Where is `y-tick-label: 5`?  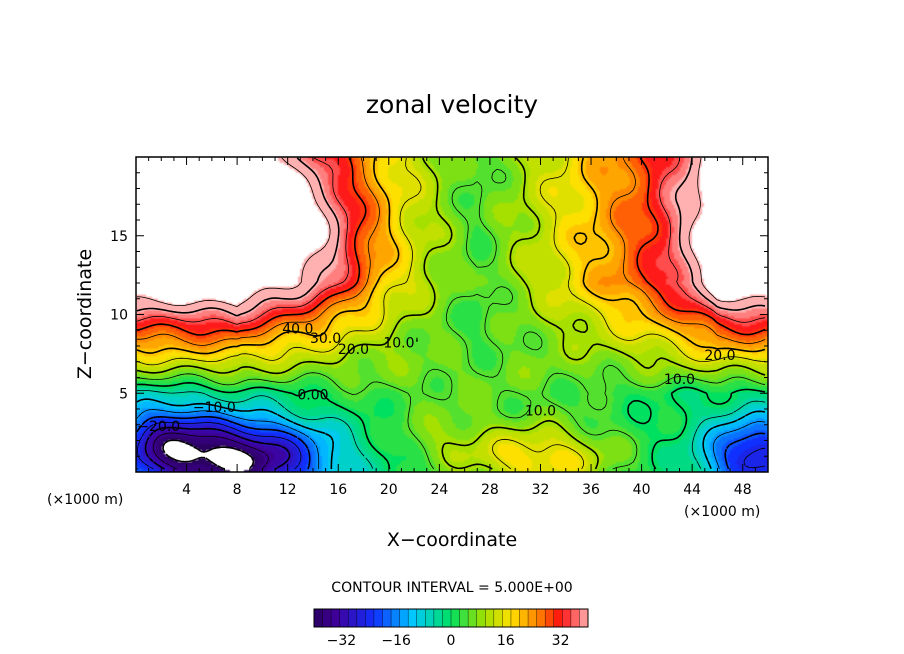 y-tick-label: 5 is located at coordinates (123, 394).